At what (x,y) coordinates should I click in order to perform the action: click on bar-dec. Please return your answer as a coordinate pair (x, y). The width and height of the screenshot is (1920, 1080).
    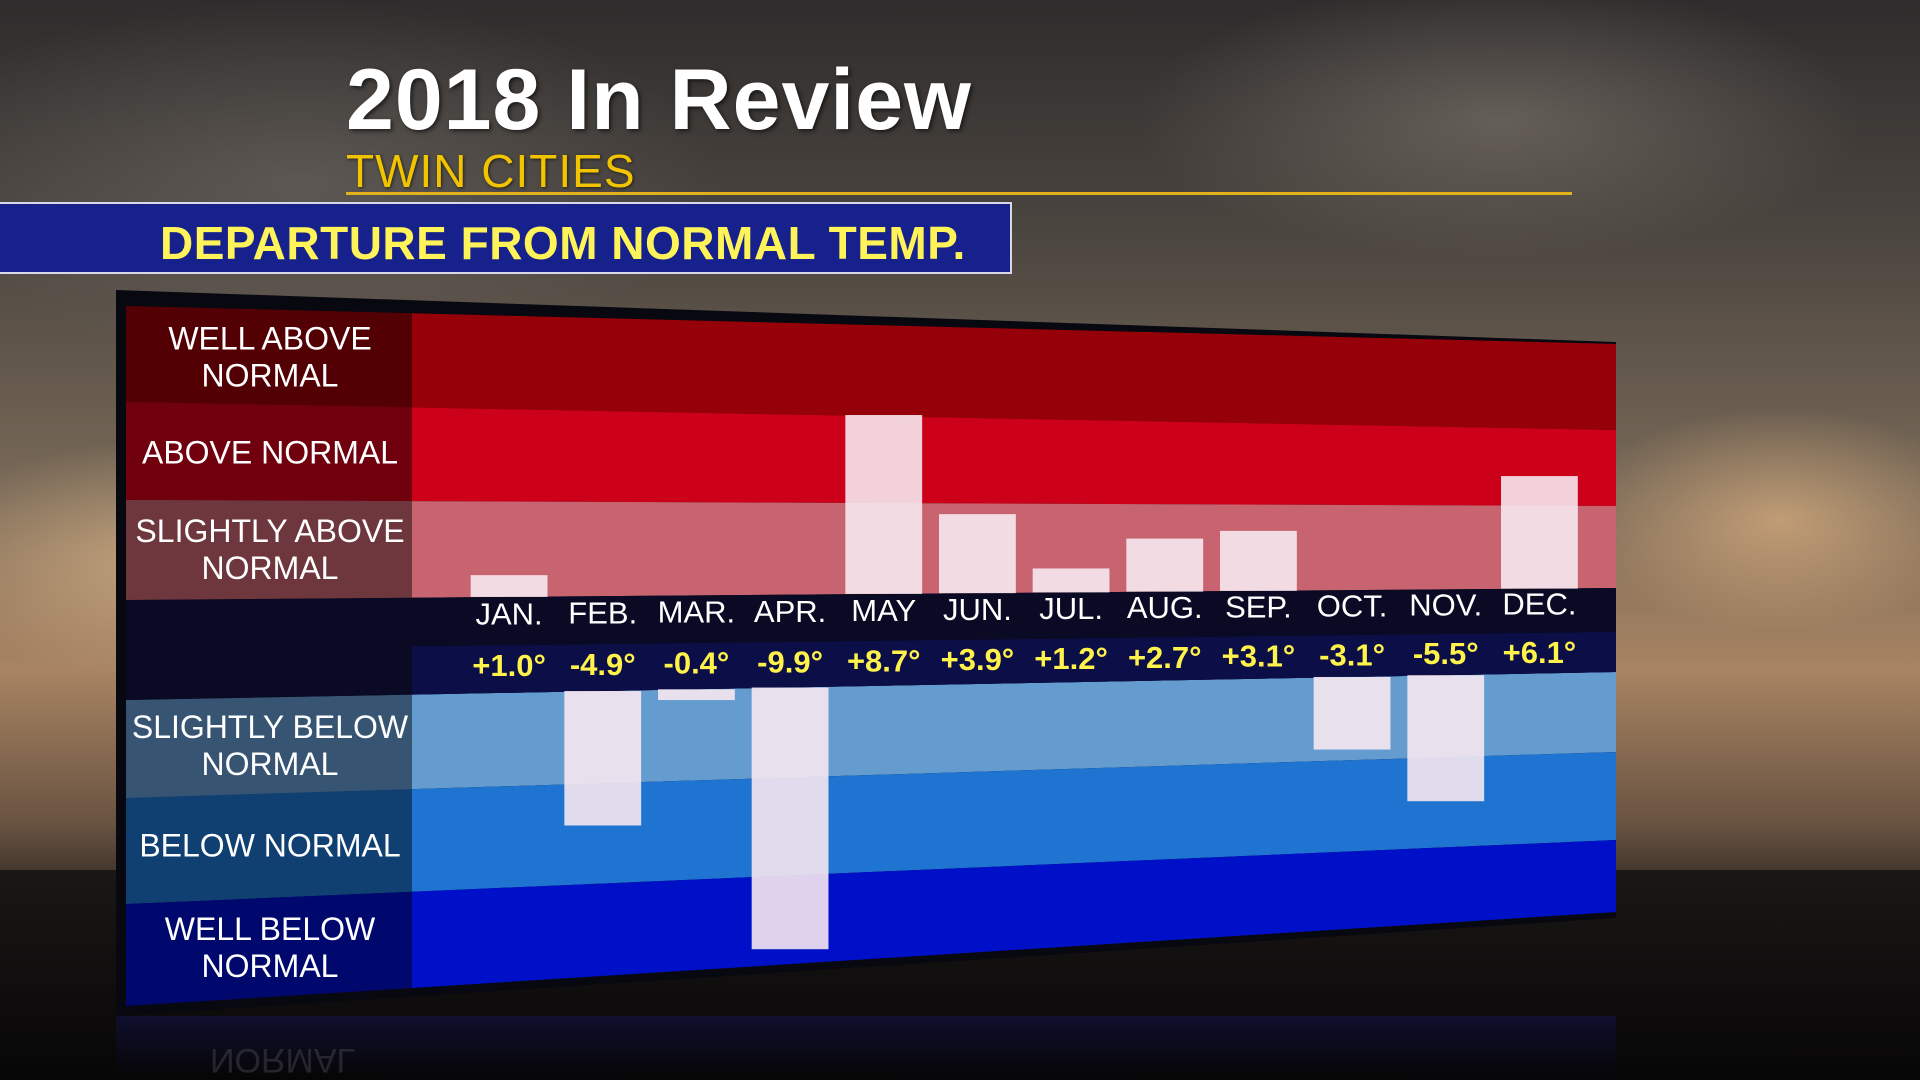
    Looking at the image, I should click on (1539, 532).